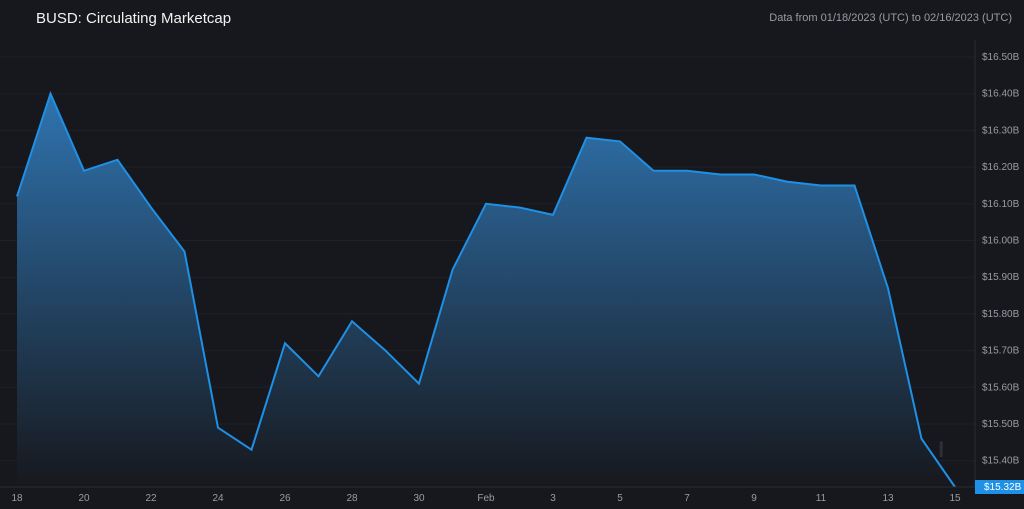  I want to click on y-tick-label: $15.50B, so click(1001, 424).